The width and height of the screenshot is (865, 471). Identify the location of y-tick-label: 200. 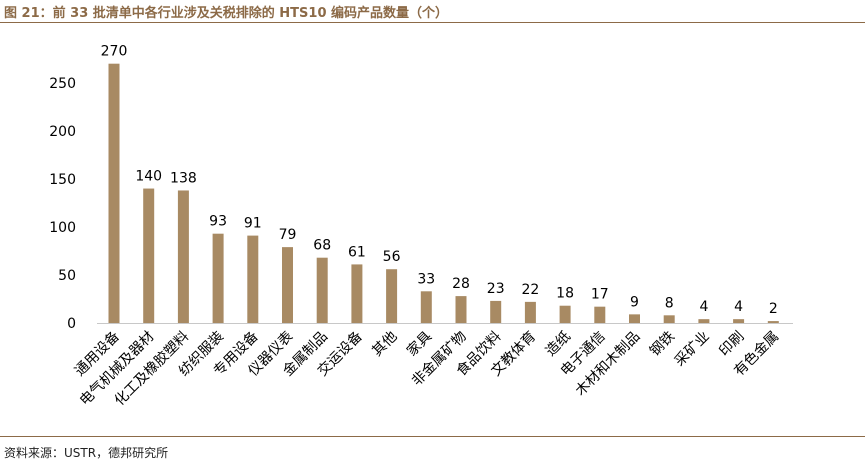
(62, 132).